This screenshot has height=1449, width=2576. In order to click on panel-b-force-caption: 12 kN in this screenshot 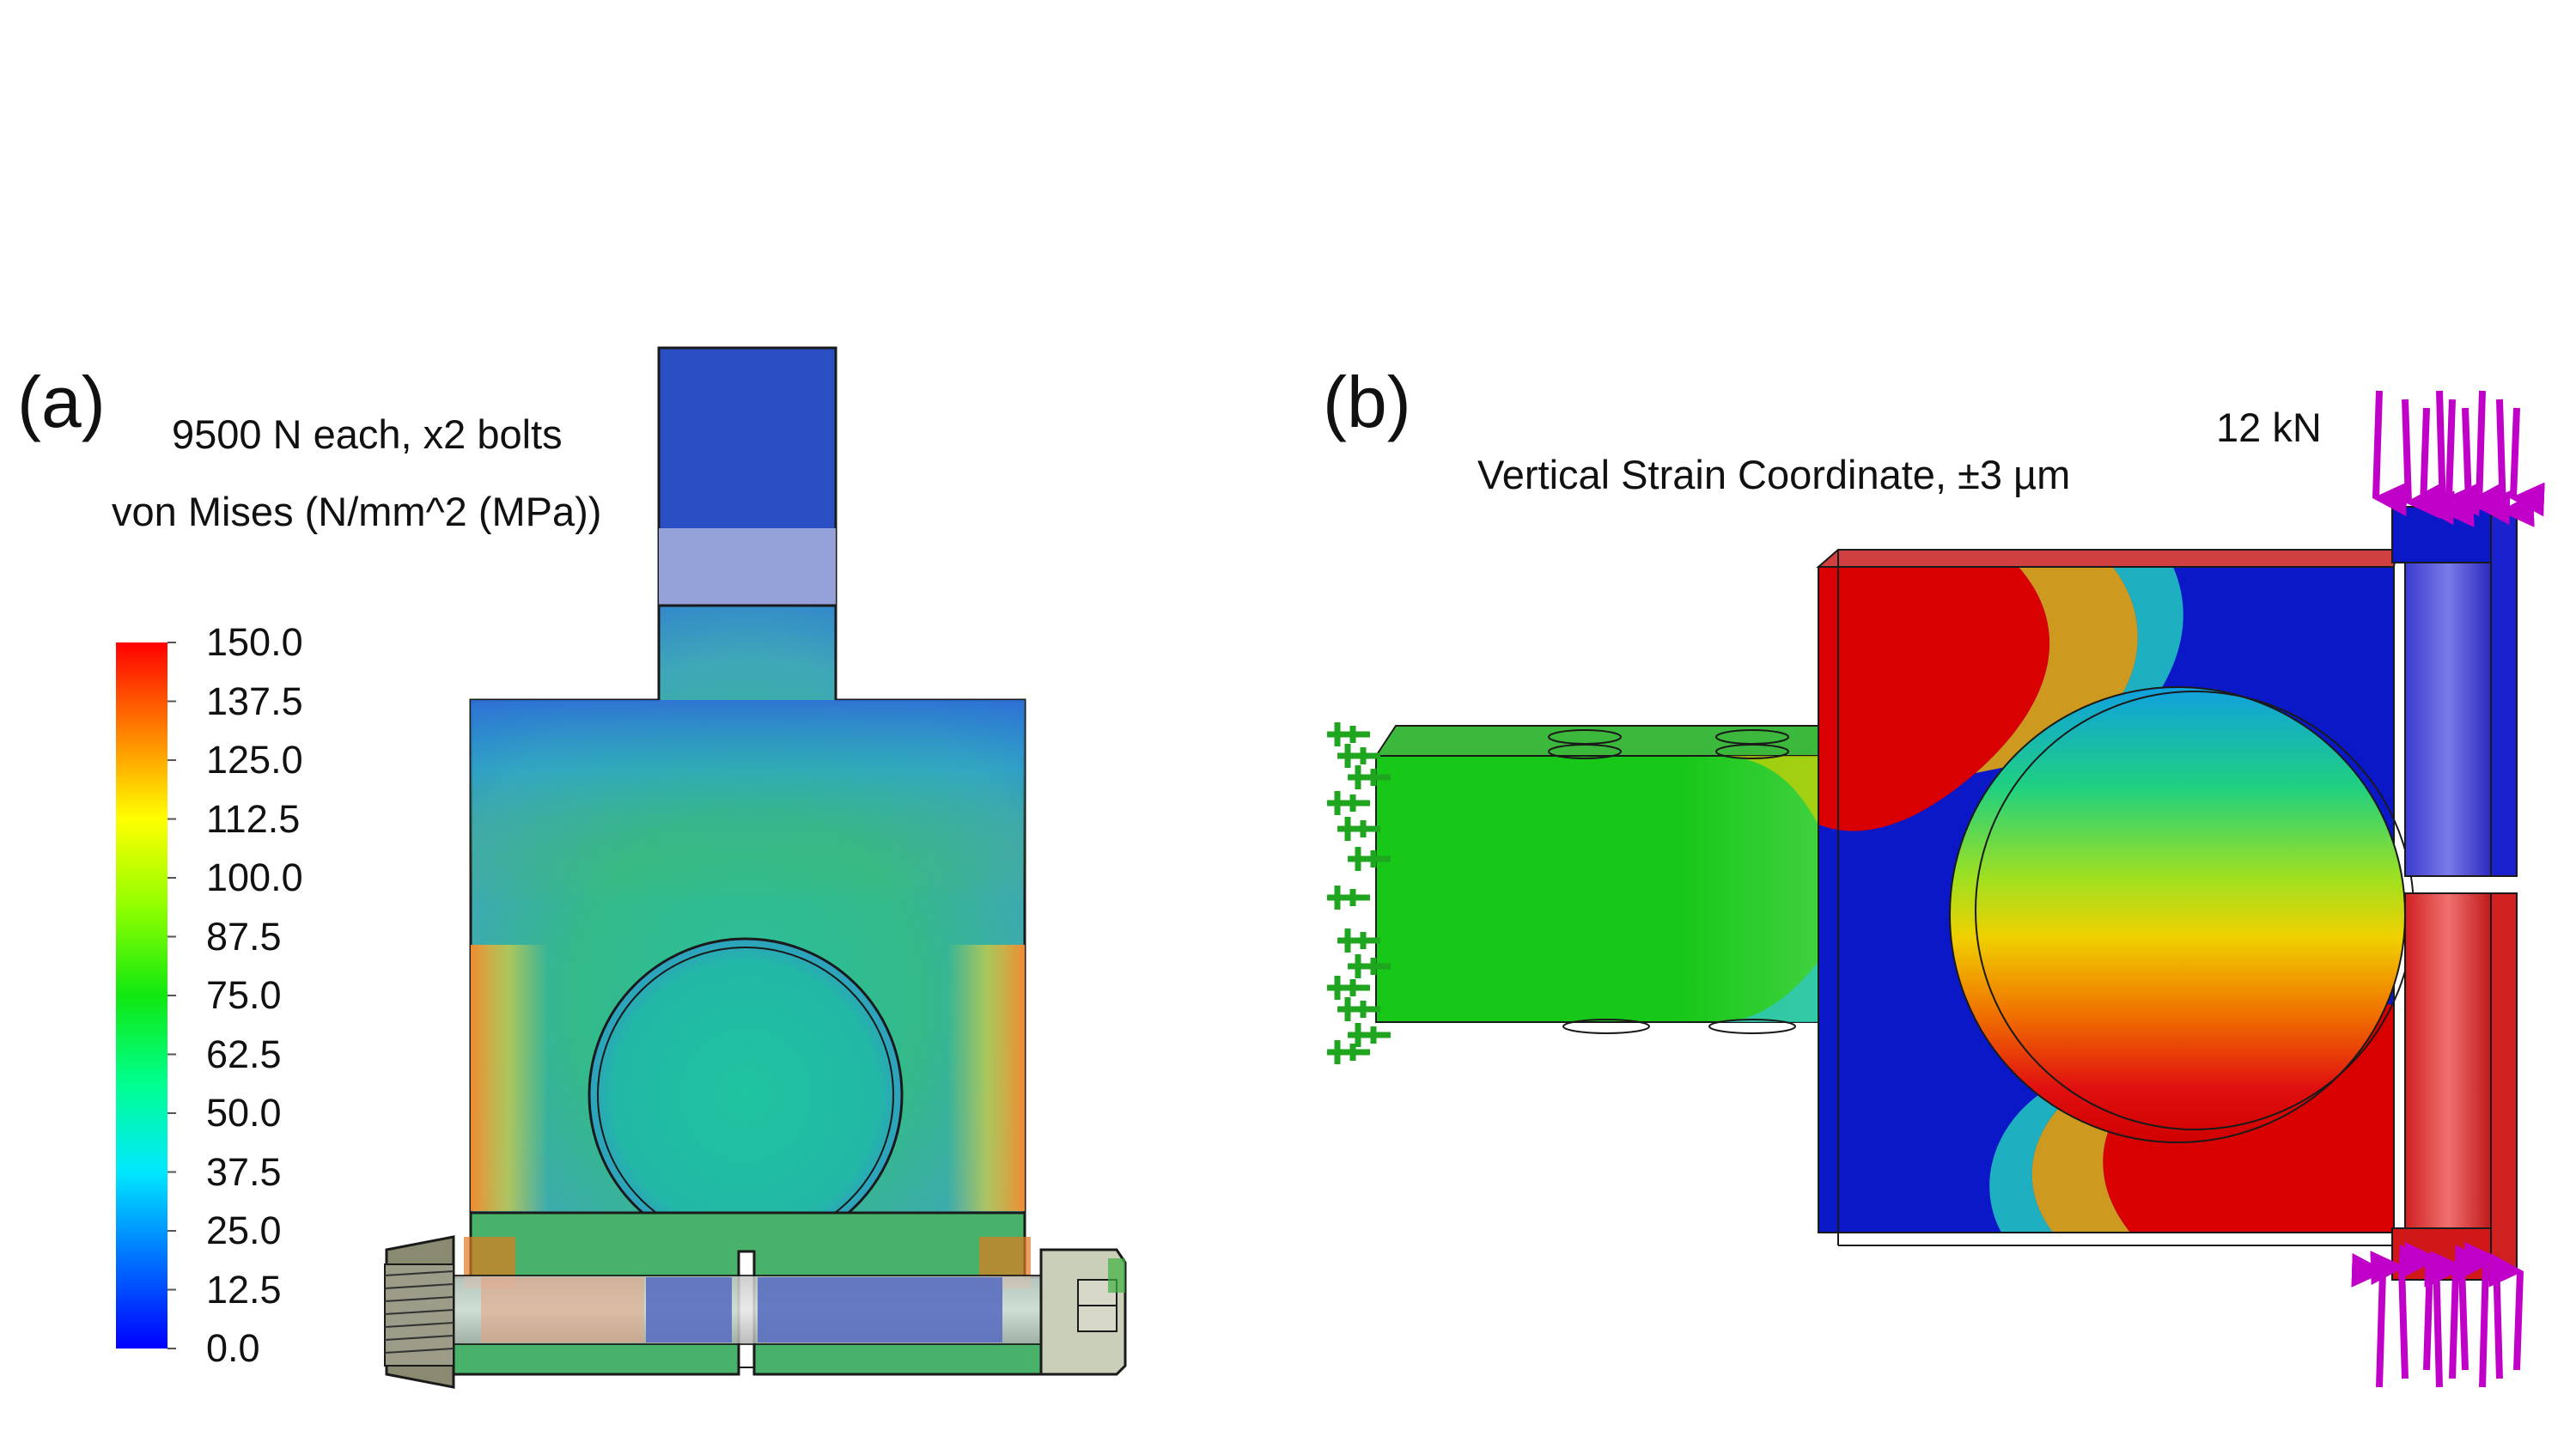, I will do `click(2269, 427)`.